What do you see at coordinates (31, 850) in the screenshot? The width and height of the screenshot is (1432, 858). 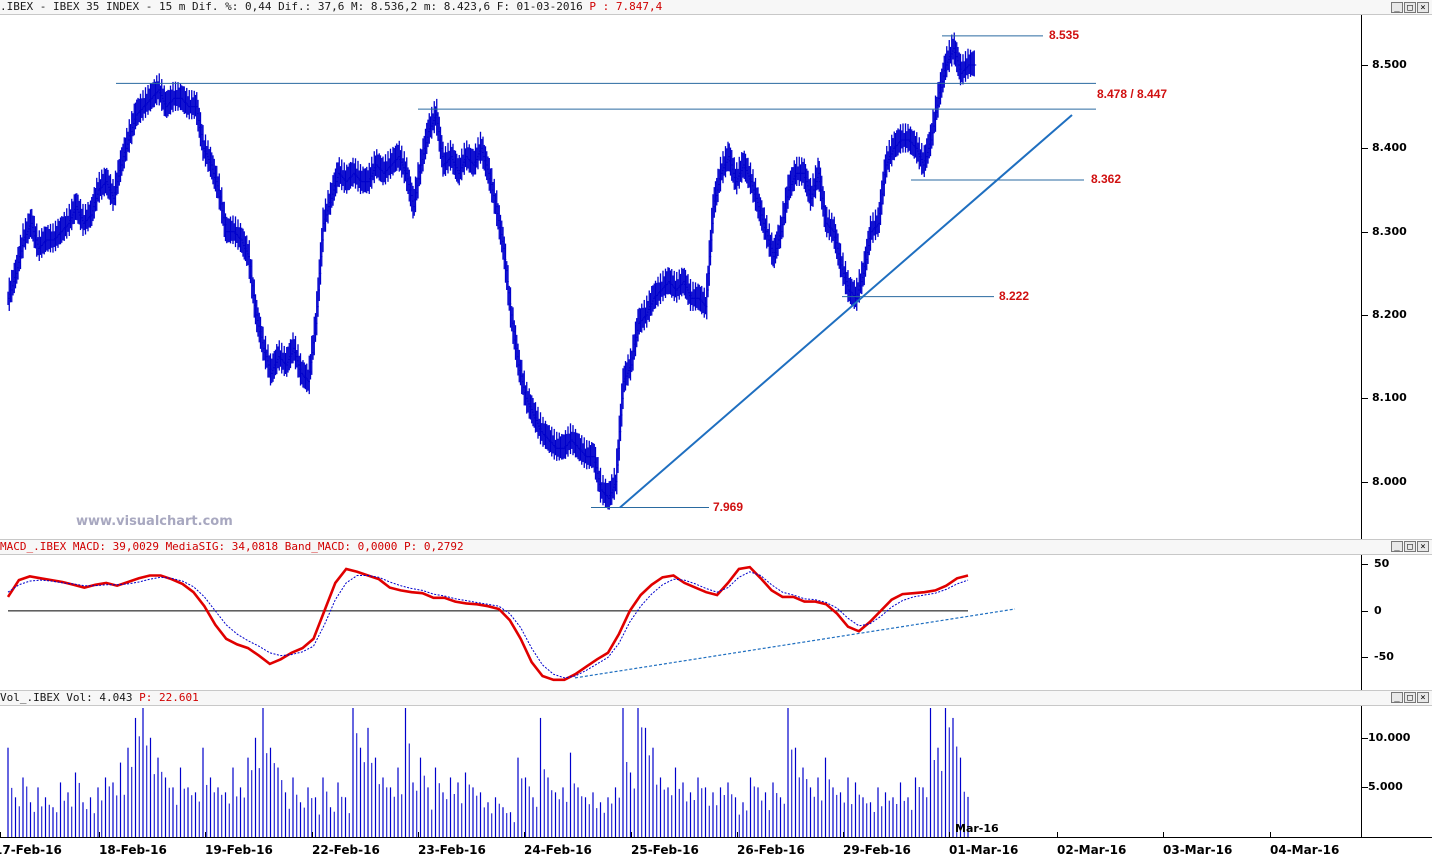 I see `x-tick-label: 17-Feb-16` at bounding box center [31, 850].